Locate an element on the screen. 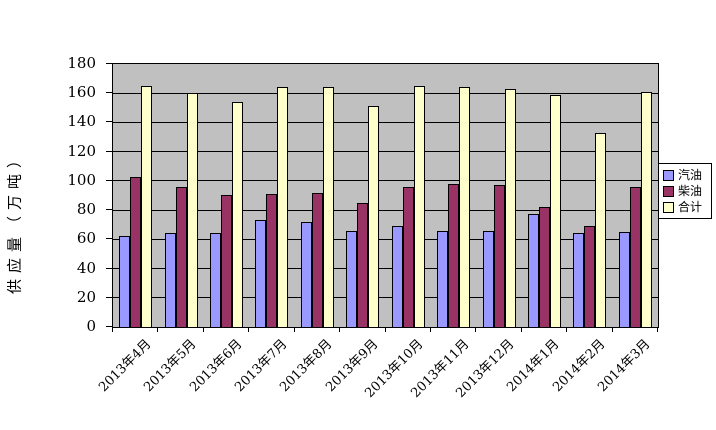 The height and width of the screenshot is (430, 716). y-tick-label: 160 is located at coordinates (81, 92).